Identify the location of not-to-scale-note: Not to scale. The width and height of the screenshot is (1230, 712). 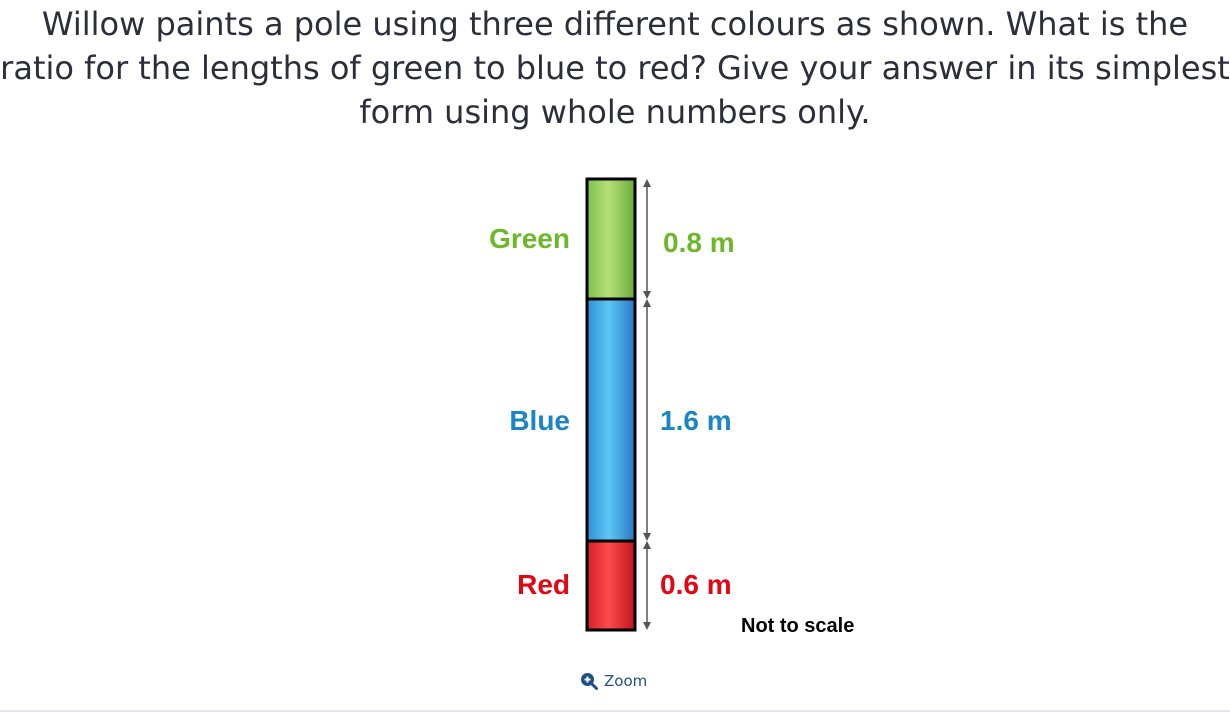
(797, 626).